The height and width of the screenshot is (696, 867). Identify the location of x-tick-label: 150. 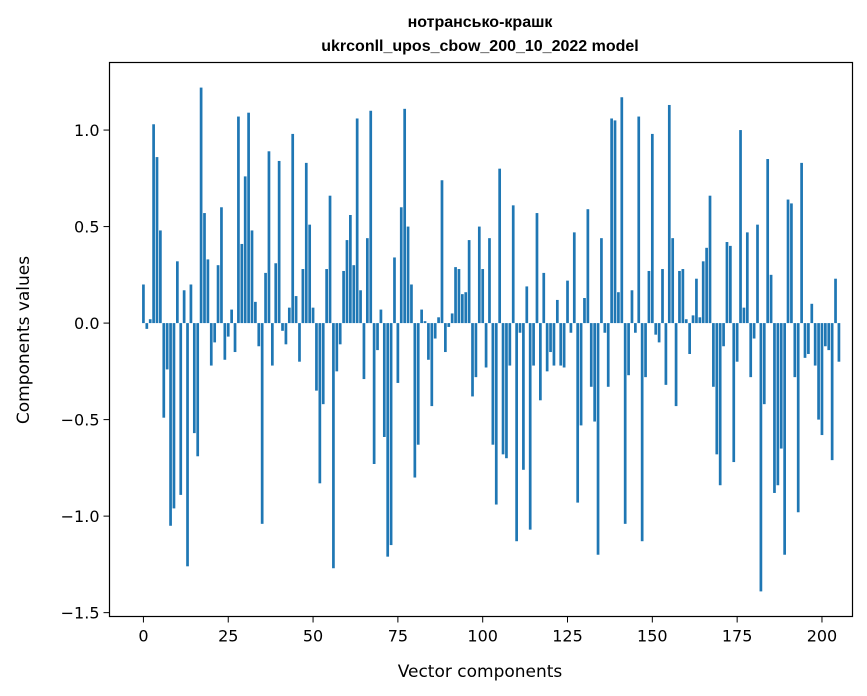
(652, 636).